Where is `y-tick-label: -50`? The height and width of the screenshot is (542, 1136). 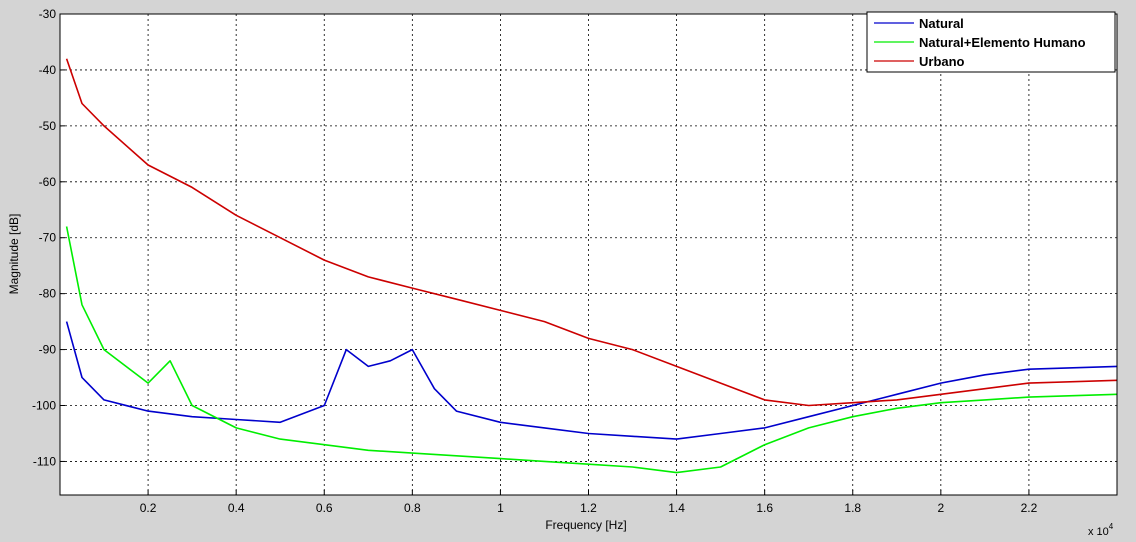
y-tick-label: -50 is located at coordinates (48, 126).